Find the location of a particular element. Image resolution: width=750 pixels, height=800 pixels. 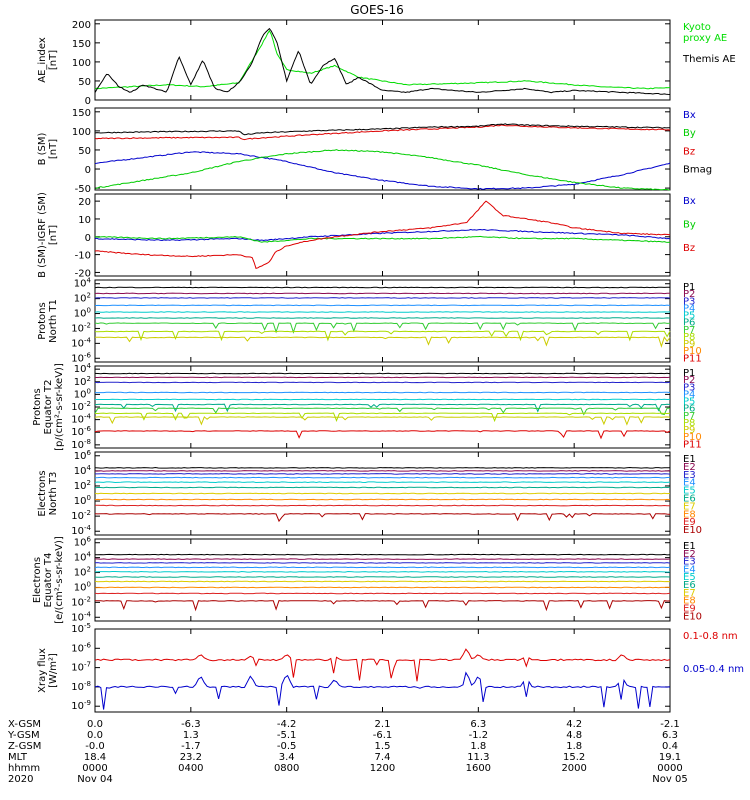

x-tick-label: 11.3 is located at coordinates (478, 757).